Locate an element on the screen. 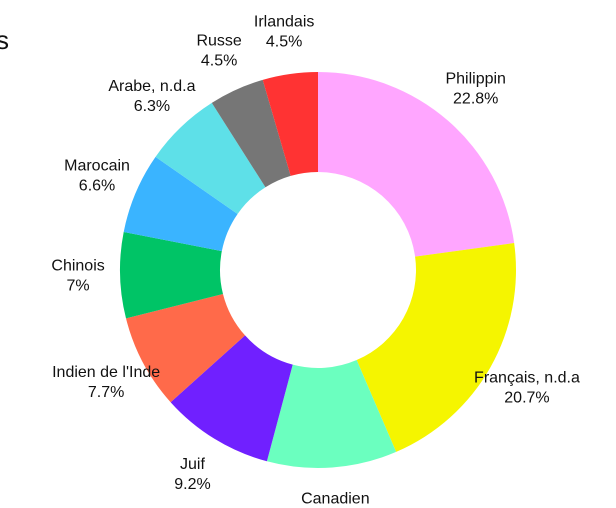 This screenshot has height=508, width=616. slice-value-label: 22.8% is located at coordinates (475, 98).